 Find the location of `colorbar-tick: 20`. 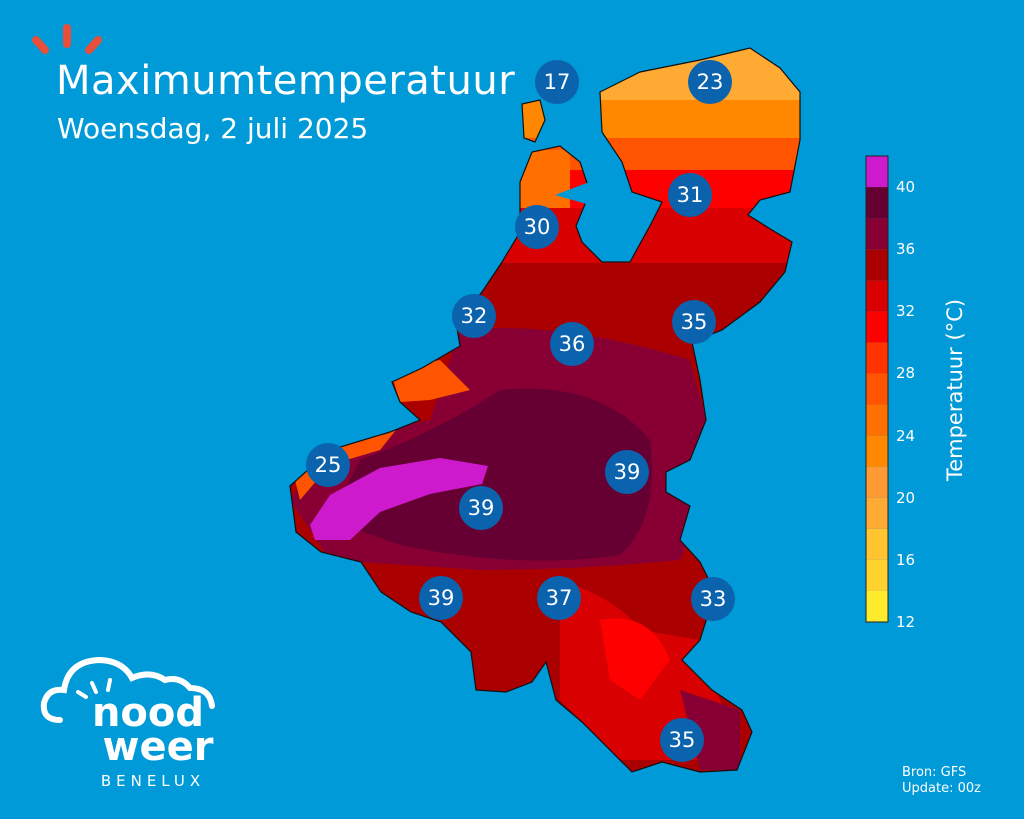

colorbar-tick: 20 is located at coordinates (906, 497).